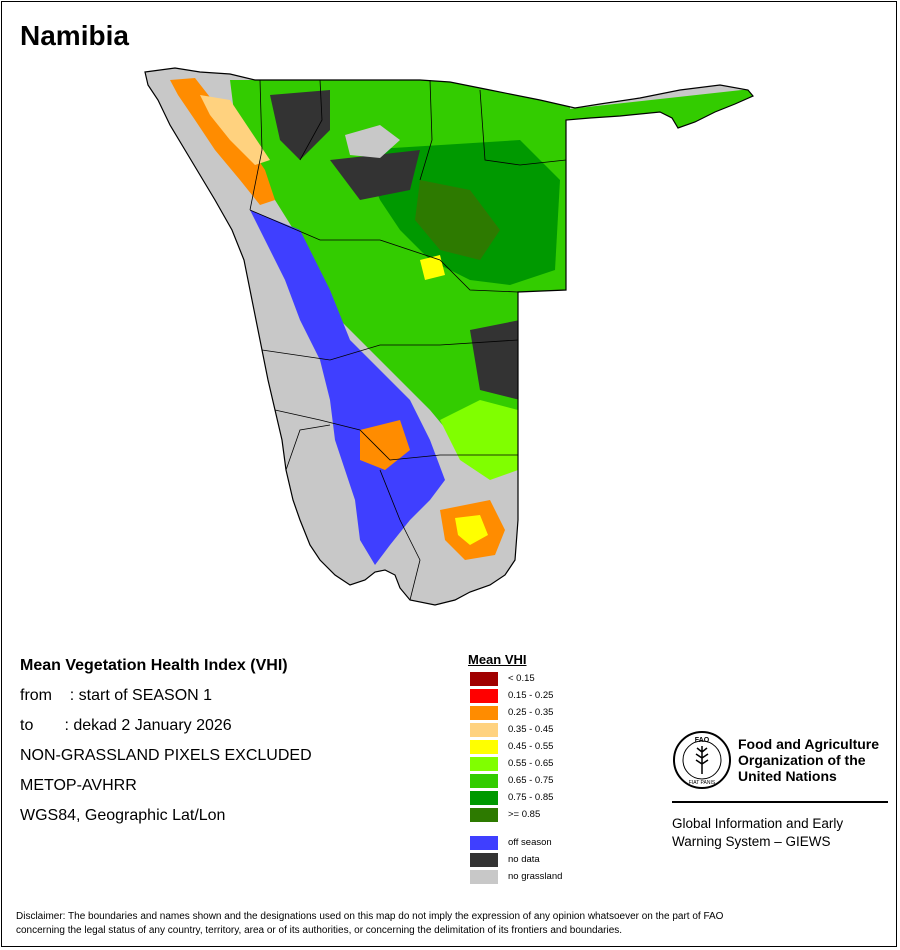 The height and width of the screenshot is (950, 900). I want to click on vegetation-poor-area-northwest, so click(222, 141).